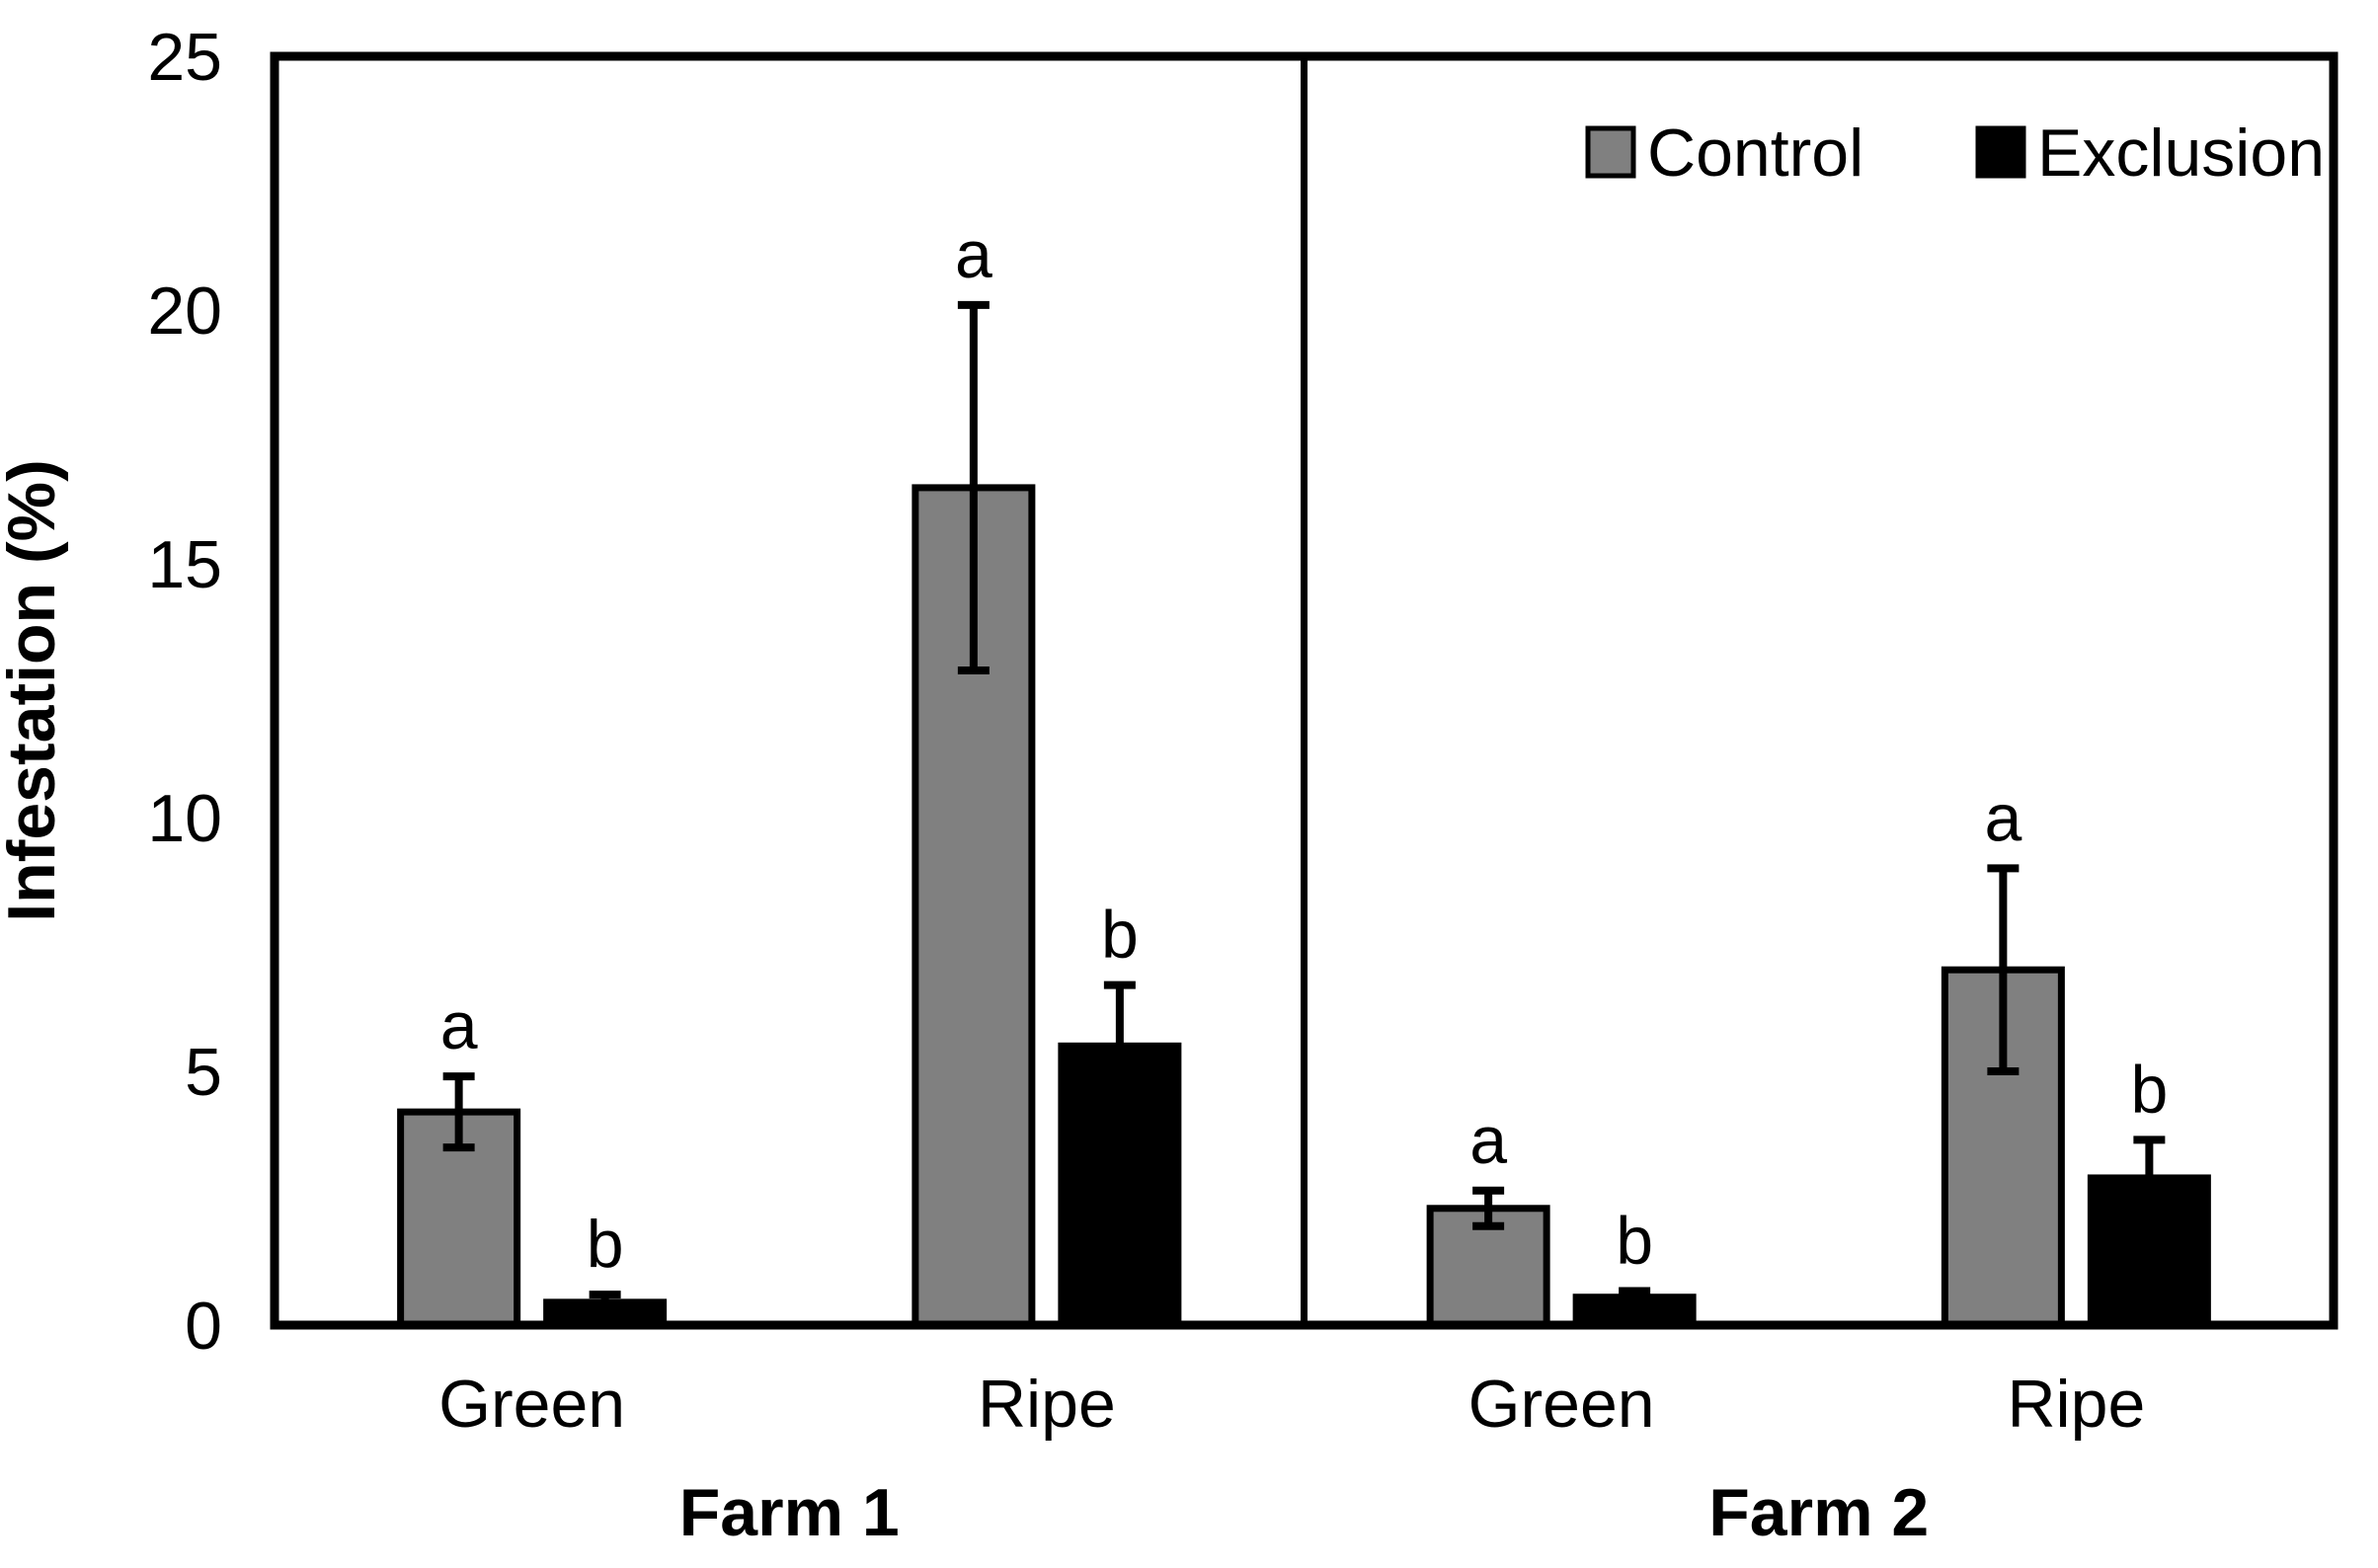  Describe the element at coordinates (184, 57) in the screenshot. I see `y-tick-label-25: 25` at that location.